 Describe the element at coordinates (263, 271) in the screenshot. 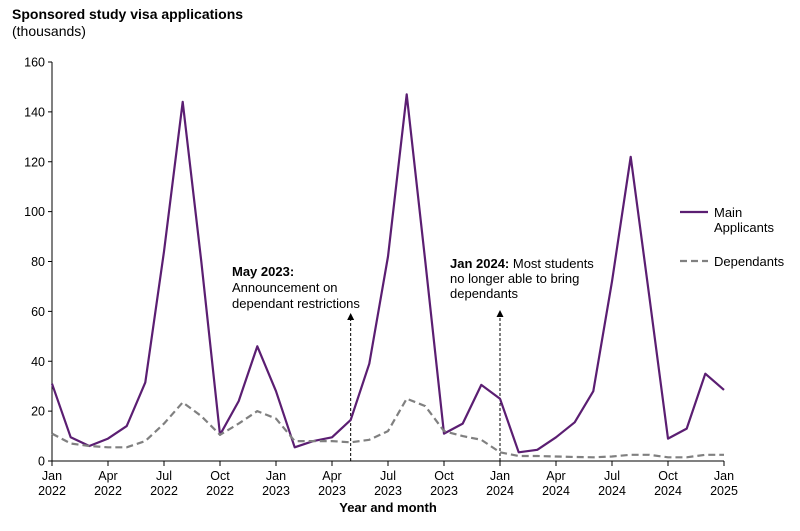

I see `annotation-date: May 2023:` at that location.